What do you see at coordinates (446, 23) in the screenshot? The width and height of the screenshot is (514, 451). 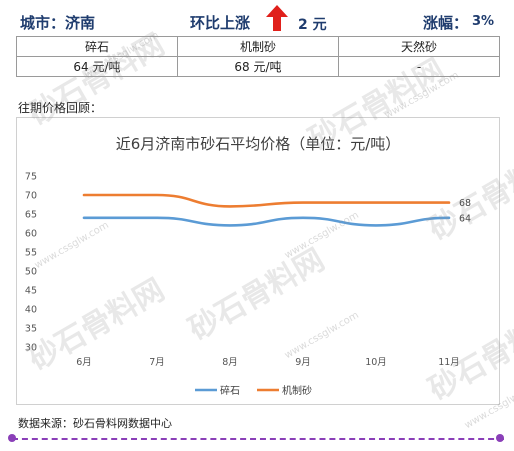 I see `range-label: 涨幅：` at bounding box center [446, 23].